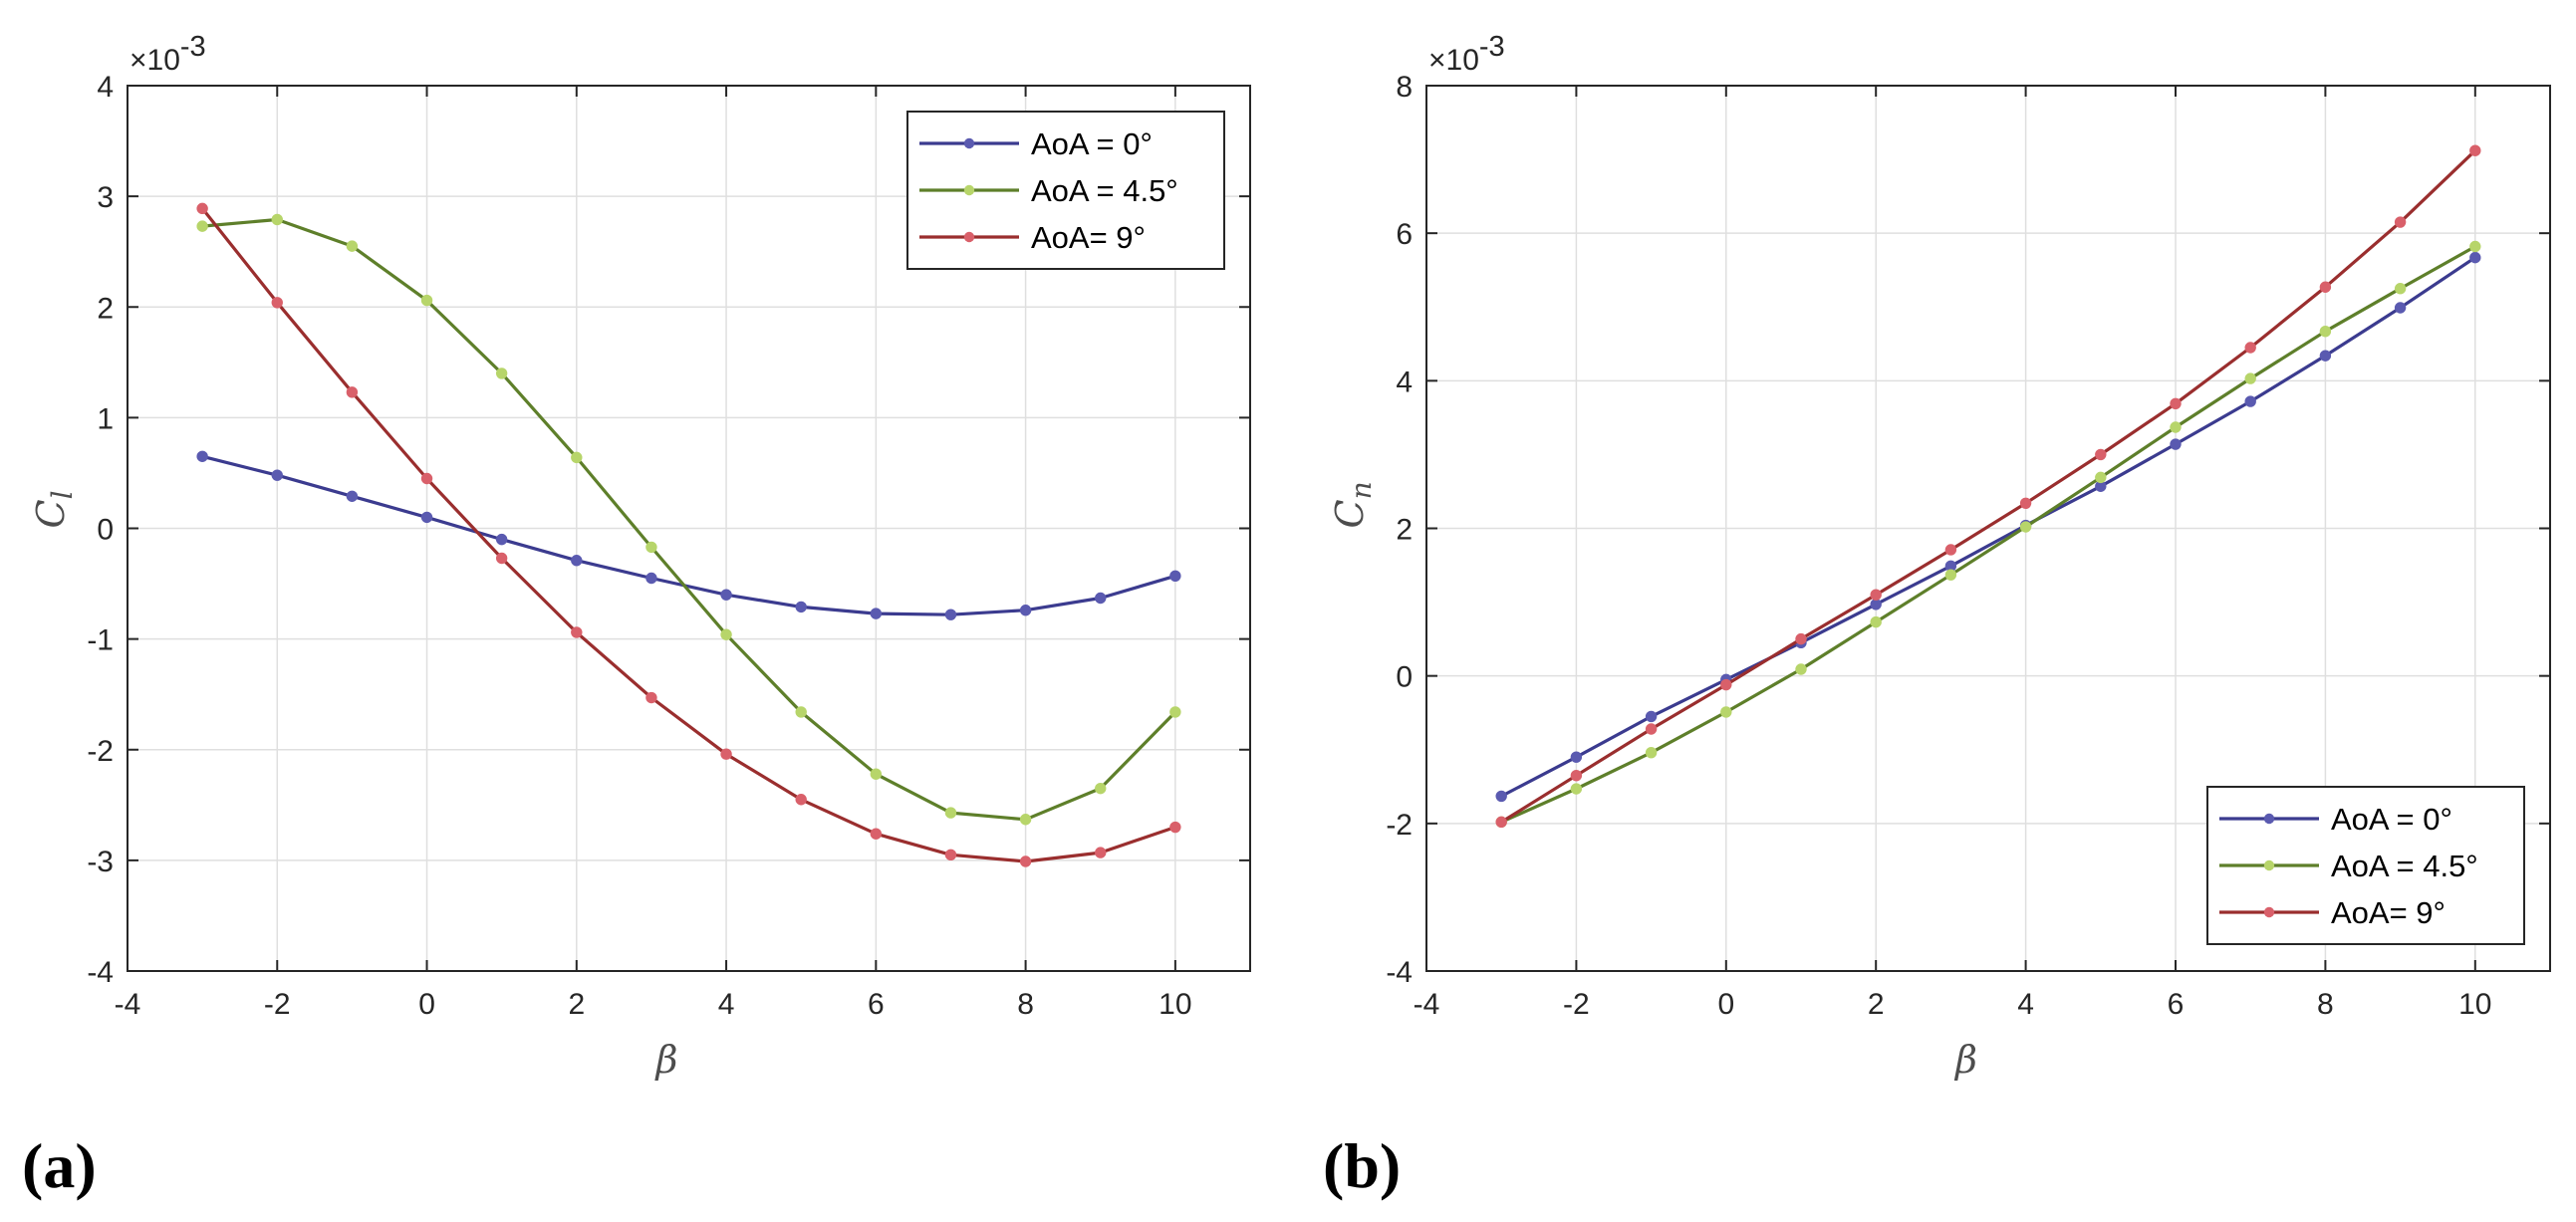 Image resolution: width=2576 pixels, height=1222 pixels. What do you see at coordinates (105, 418) in the screenshot?
I see `y-tick-label: 1` at bounding box center [105, 418].